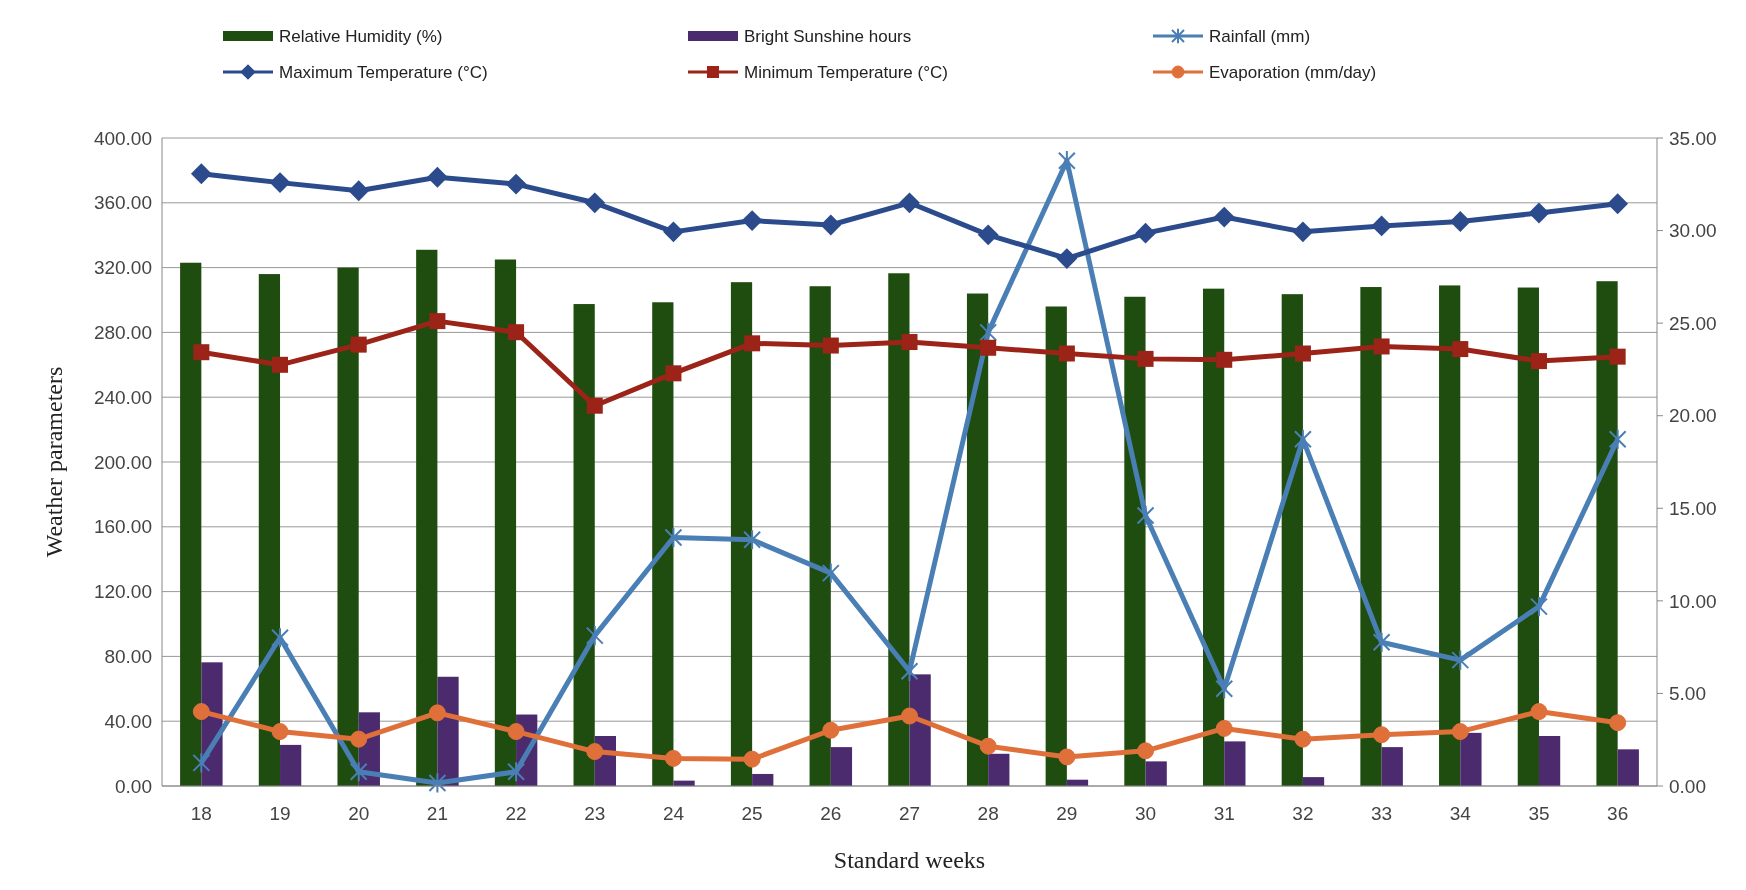  I want to click on x-tick-label: 22, so click(516, 813).